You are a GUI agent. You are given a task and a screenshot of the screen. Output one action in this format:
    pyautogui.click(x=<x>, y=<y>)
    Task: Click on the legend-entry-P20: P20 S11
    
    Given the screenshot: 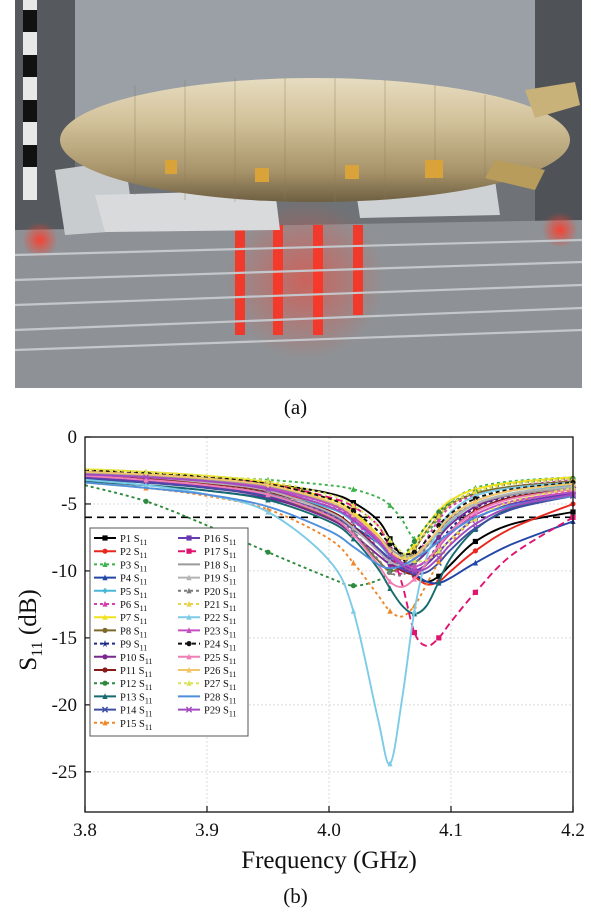 What is the action you would take?
    pyautogui.click(x=207, y=593)
    